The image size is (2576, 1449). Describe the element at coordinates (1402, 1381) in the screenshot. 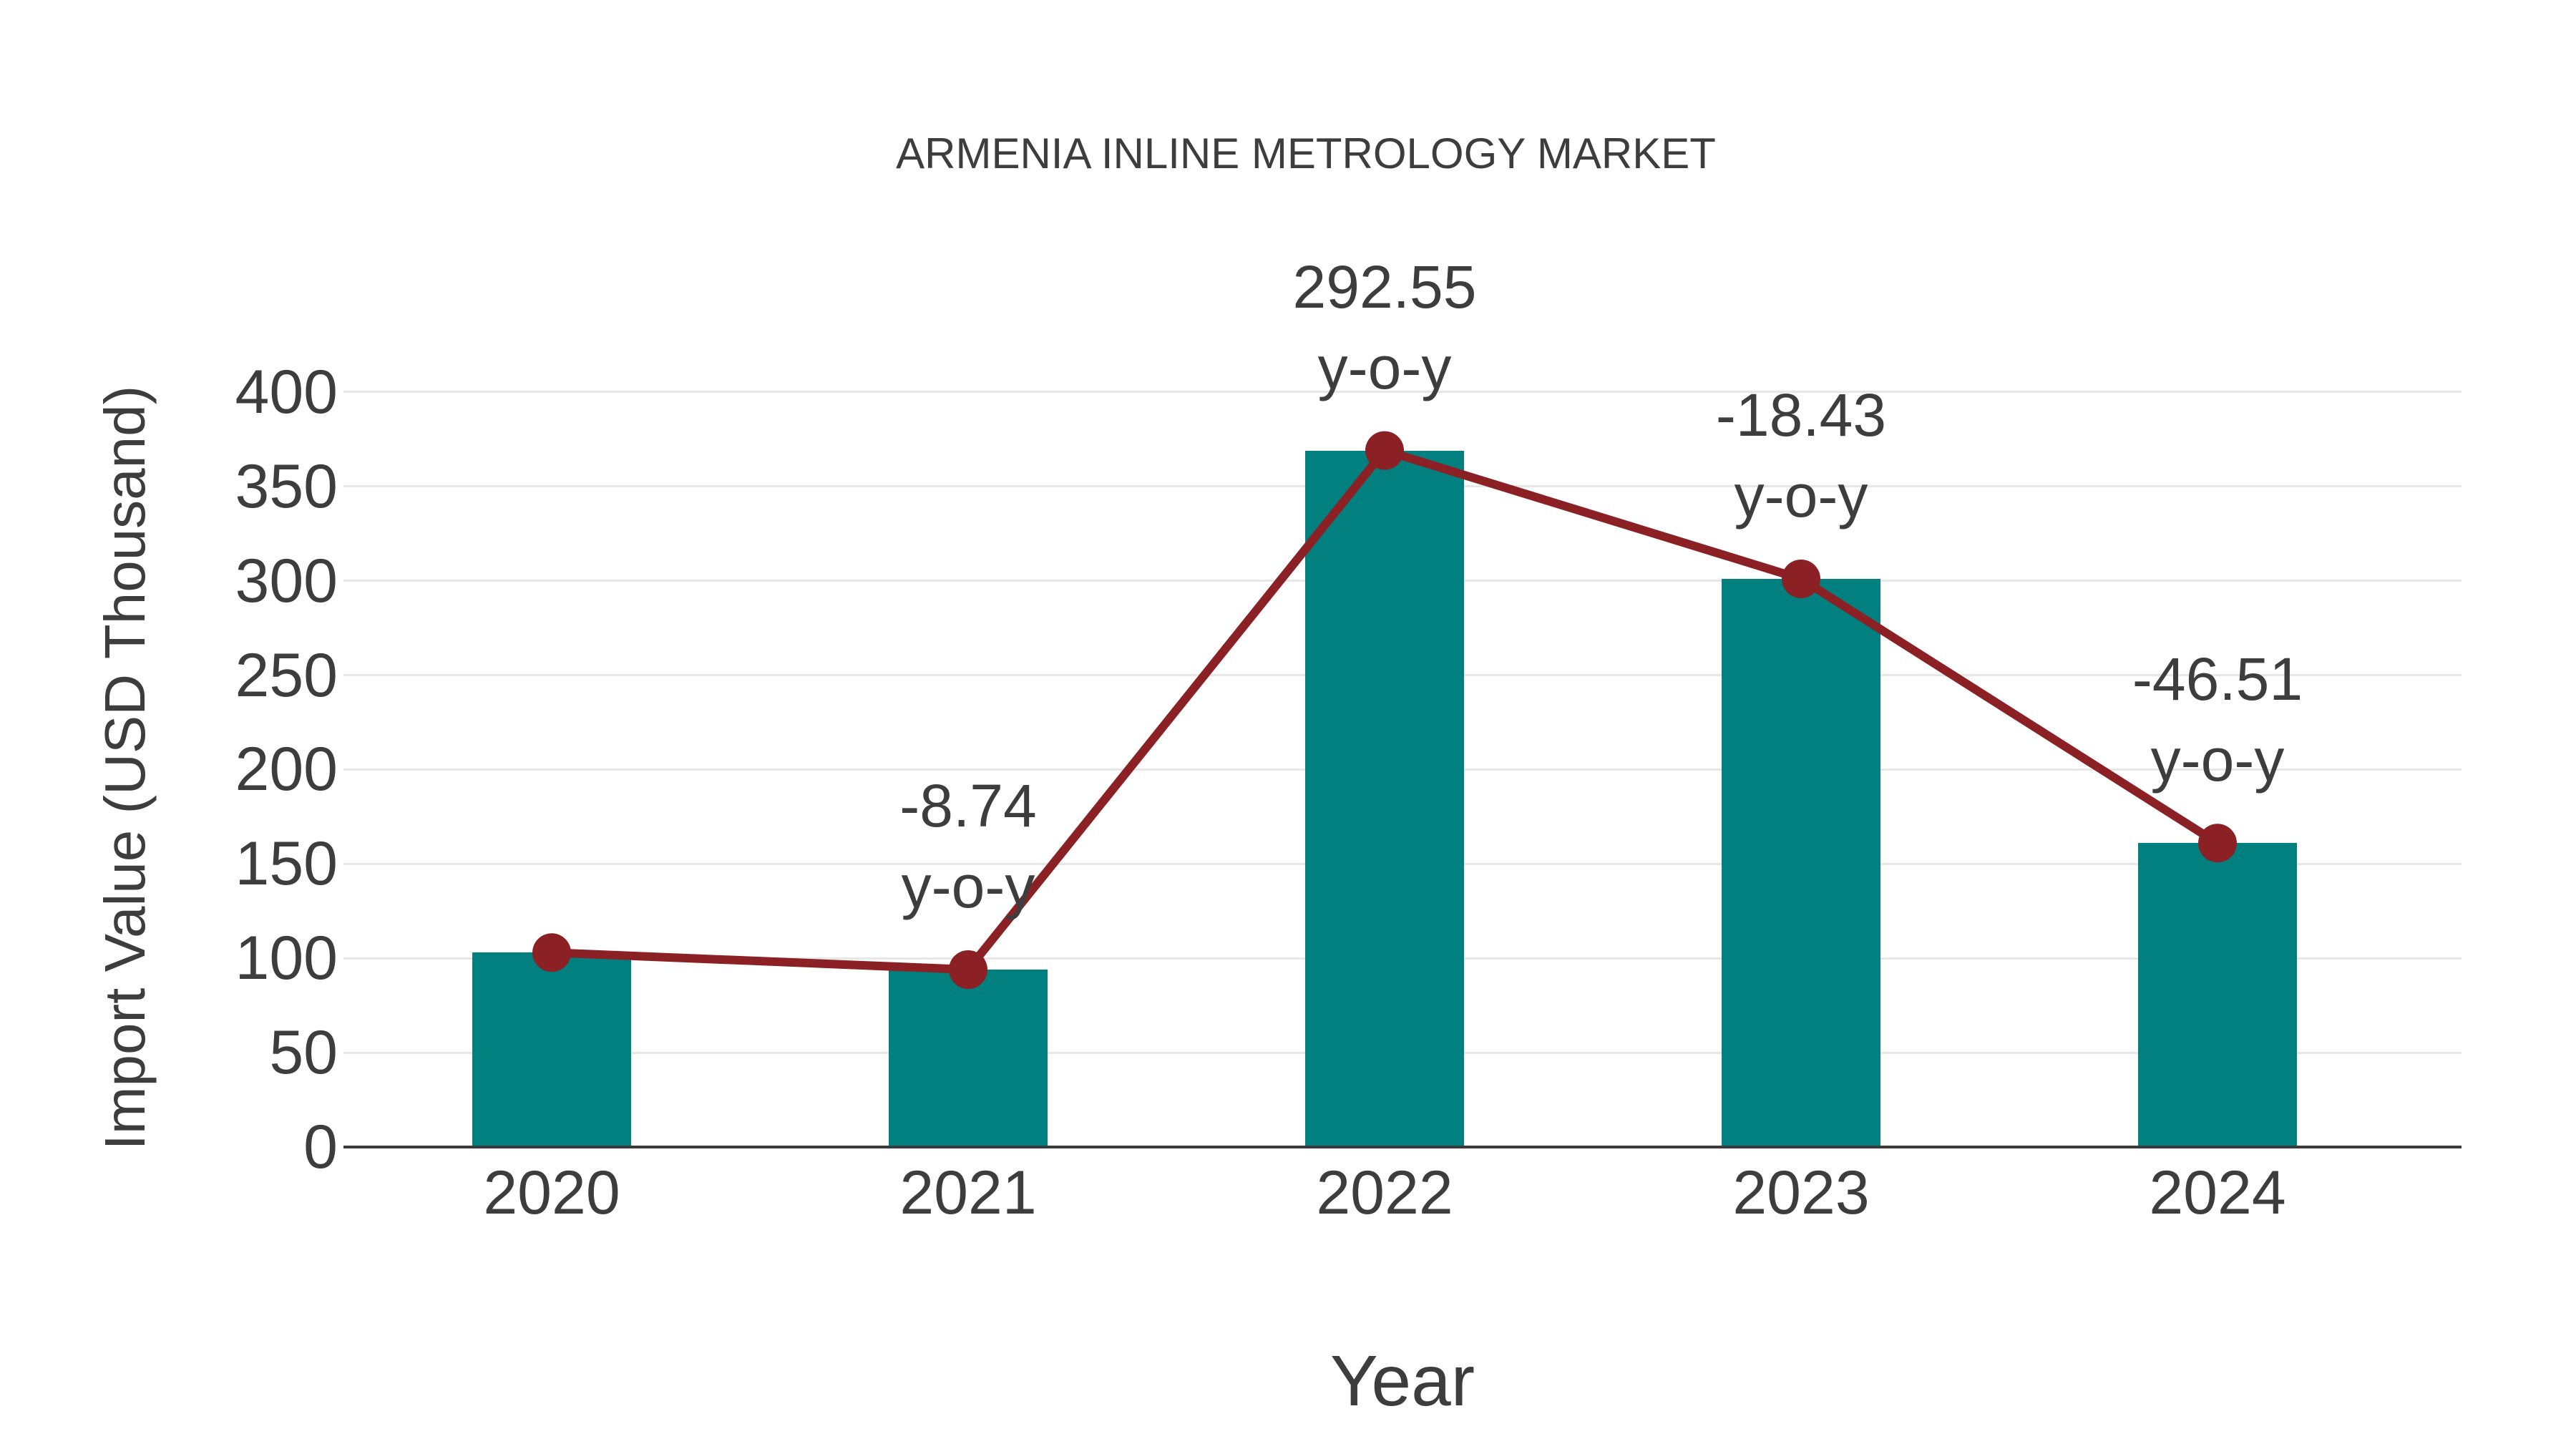

I see `x-axis-title: Year` at that location.